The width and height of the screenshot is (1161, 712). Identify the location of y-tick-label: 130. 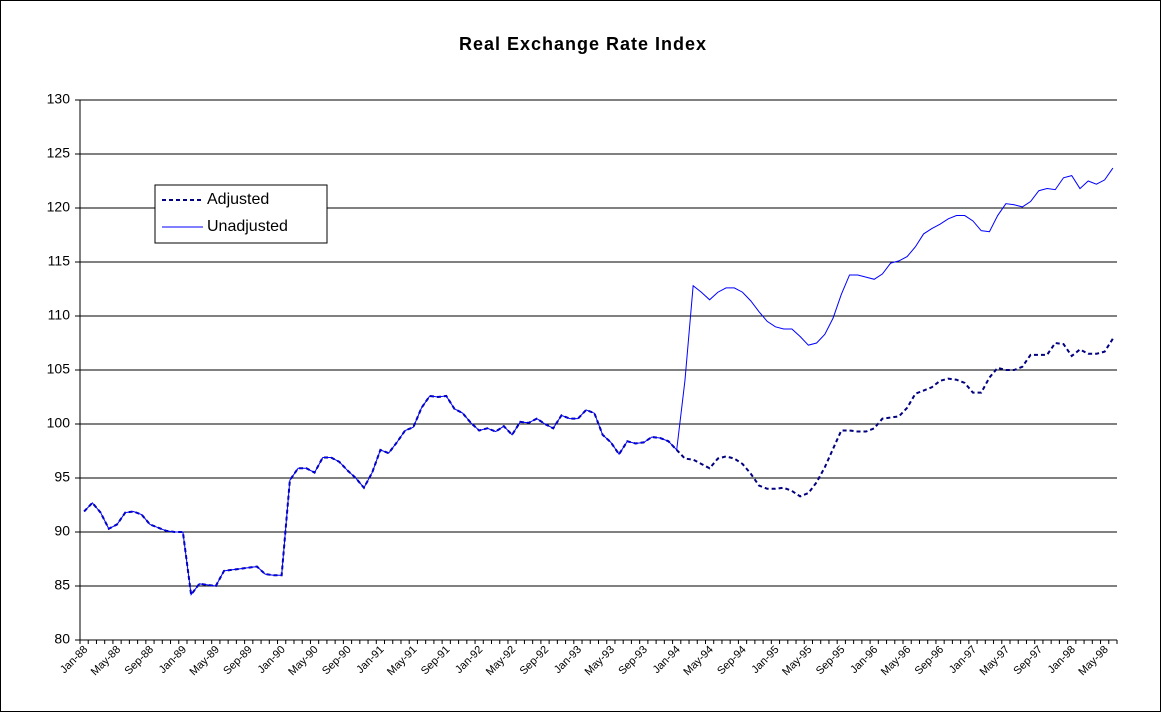
(59, 99).